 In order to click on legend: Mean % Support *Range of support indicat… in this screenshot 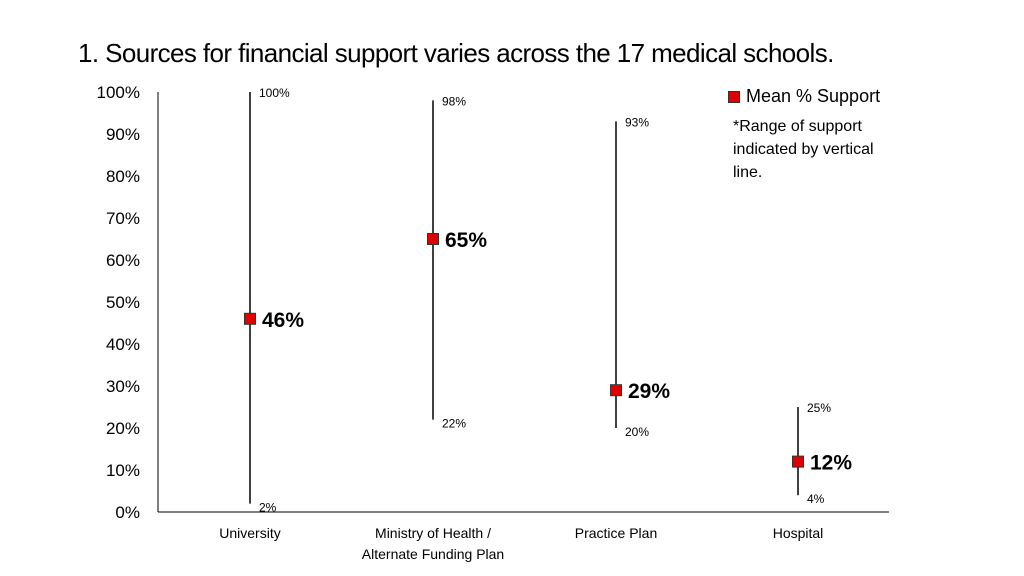, I will do `click(813, 135)`.